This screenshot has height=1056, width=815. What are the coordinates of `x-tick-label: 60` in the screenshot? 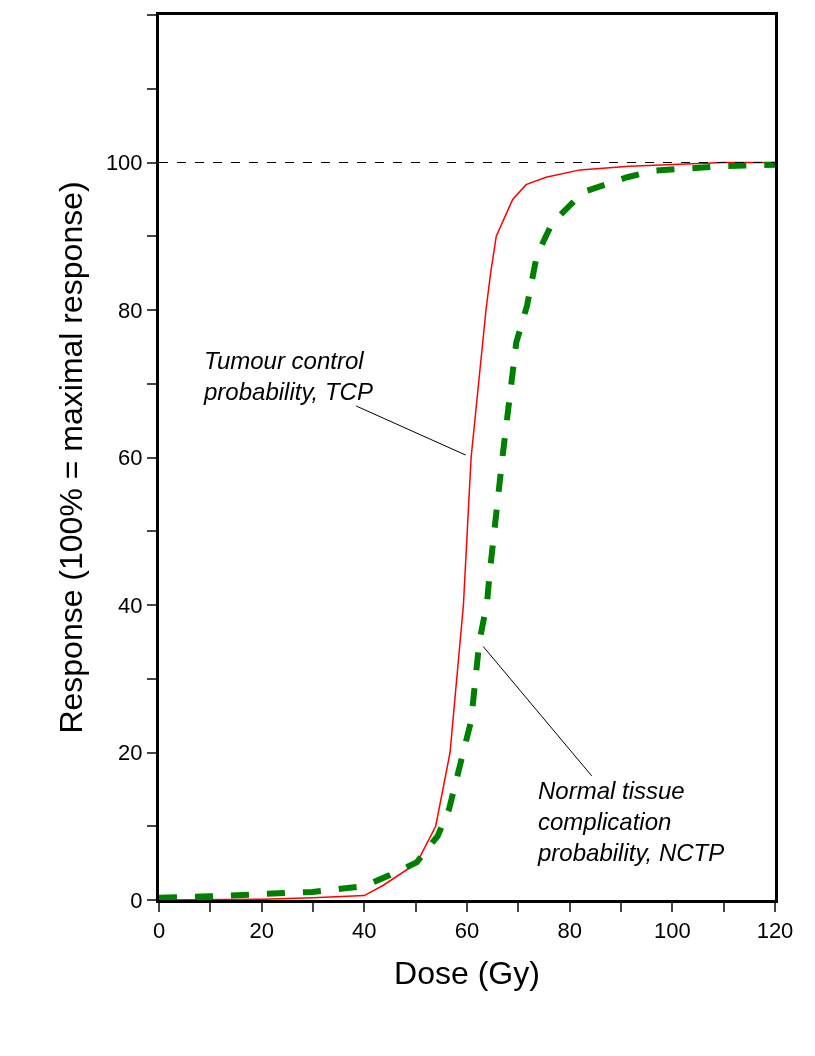 It's located at (467, 931).